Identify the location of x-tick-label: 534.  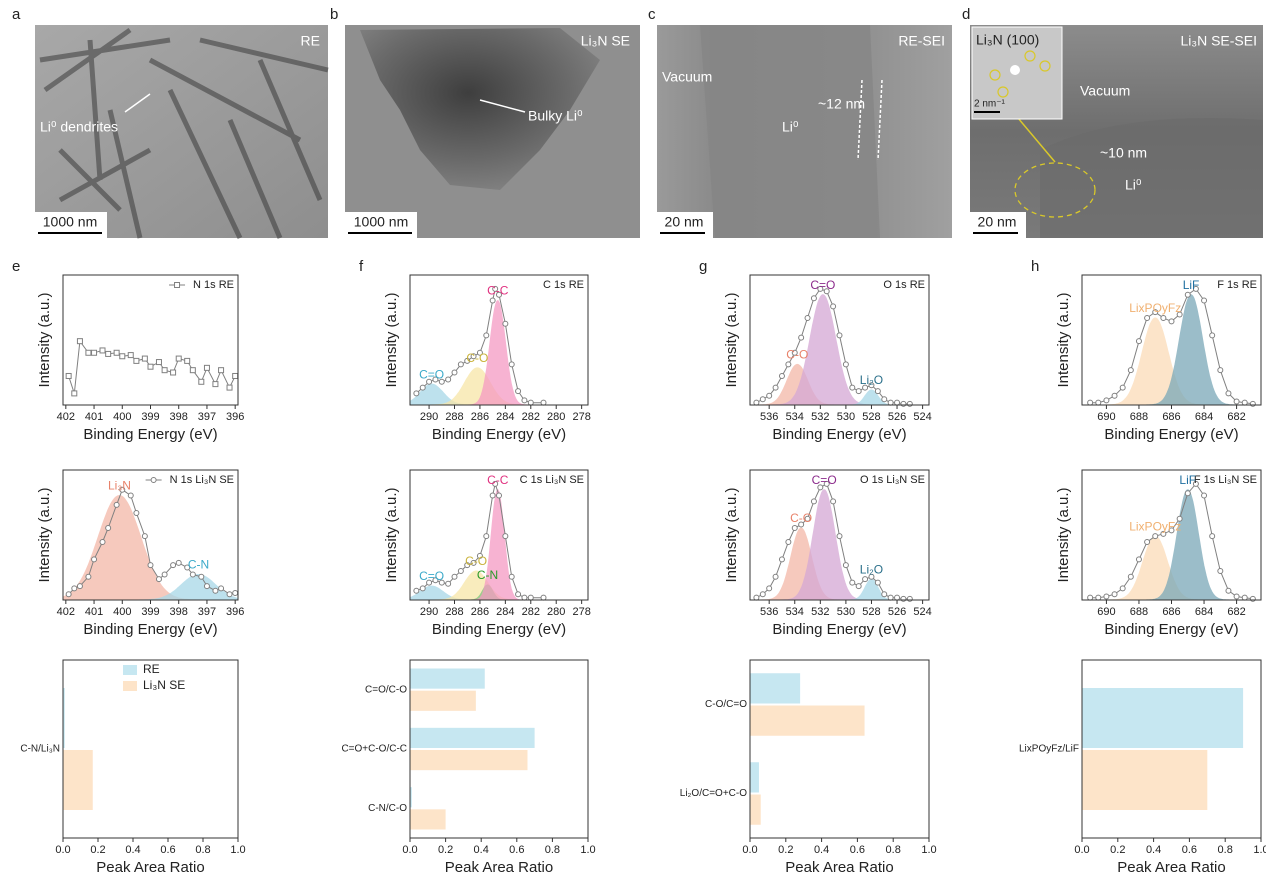
(795, 417).